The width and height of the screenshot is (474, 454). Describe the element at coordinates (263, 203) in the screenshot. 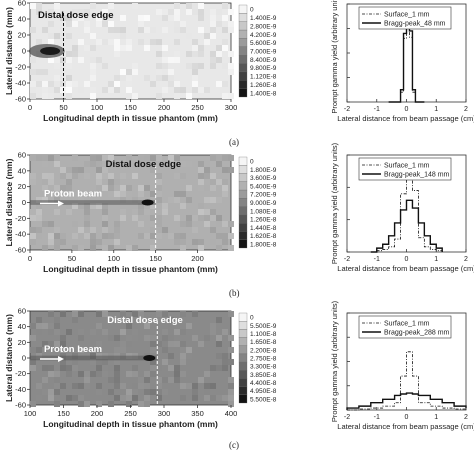

I see `colorbar-label: 9.000E-9` at that location.